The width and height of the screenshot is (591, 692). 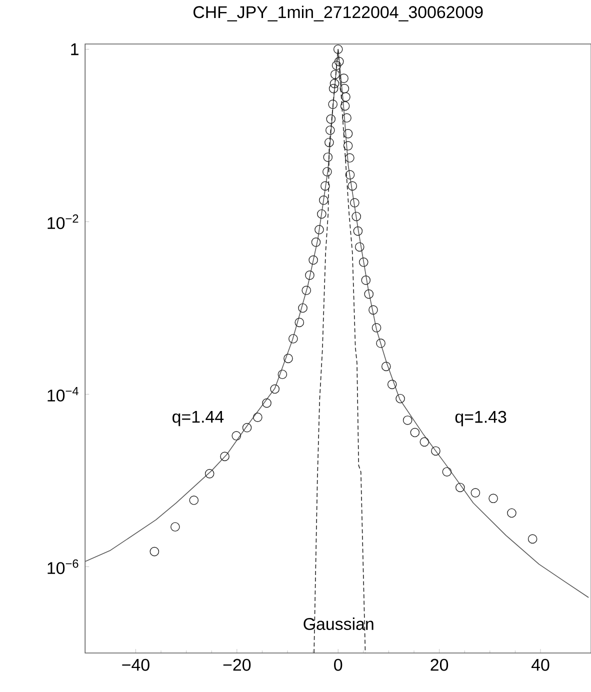 What do you see at coordinates (63, 394) in the screenshot?
I see `y-tick-label: 10$^{−4}$` at bounding box center [63, 394].